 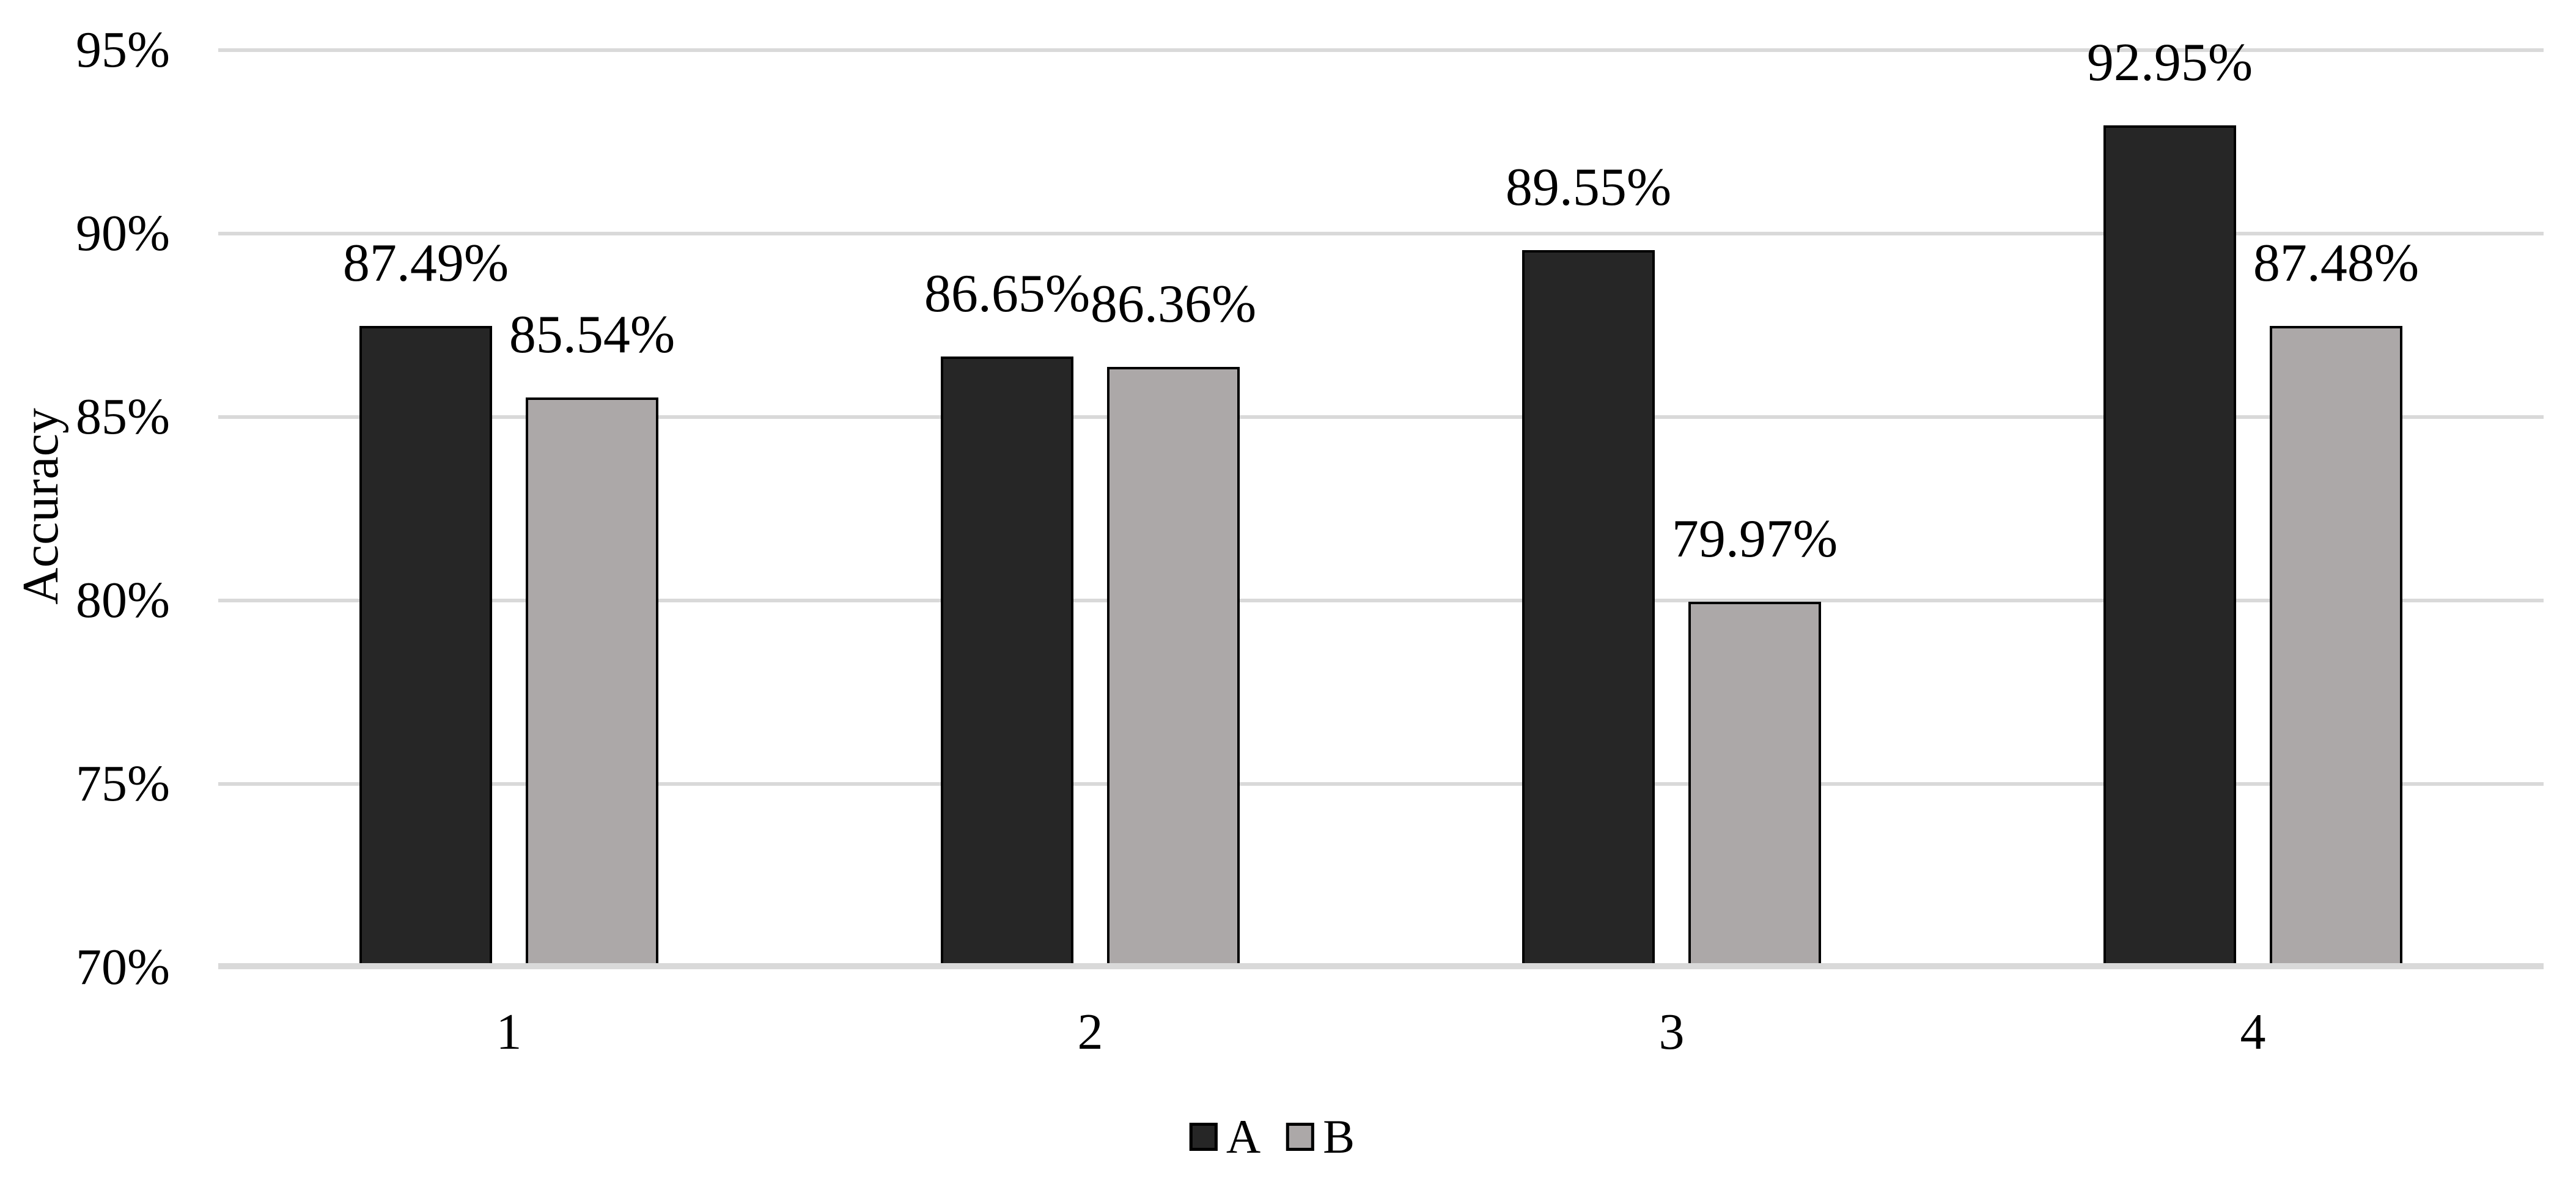 What do you see at coordinates (1321, 1137) in the screenshot?
I see `legend-item-B: B` at bounding box center [1321, 1137].